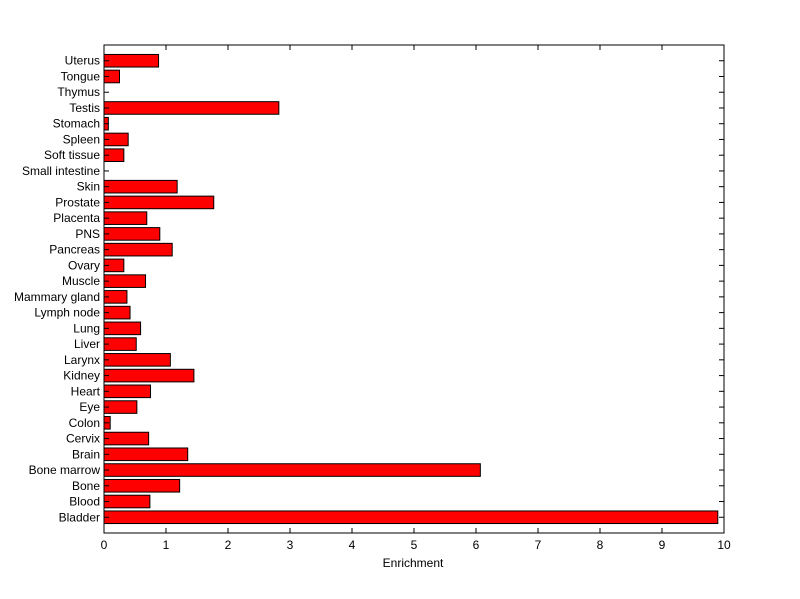 The height and width of the screenshot is (599, 800). Describe the element at coordinates (74, 250) in the screenshot. I see `y-tick-label: Pancreas` at that location.